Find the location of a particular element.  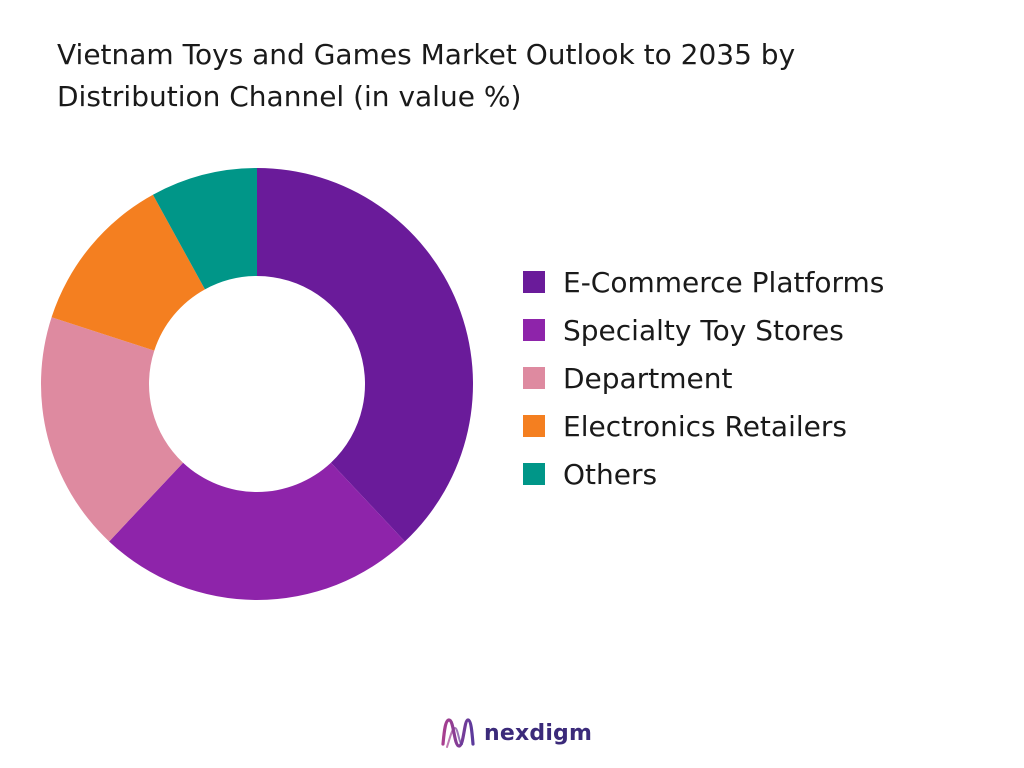

brand-name: nexdigm is located at coordinates (538, 733).